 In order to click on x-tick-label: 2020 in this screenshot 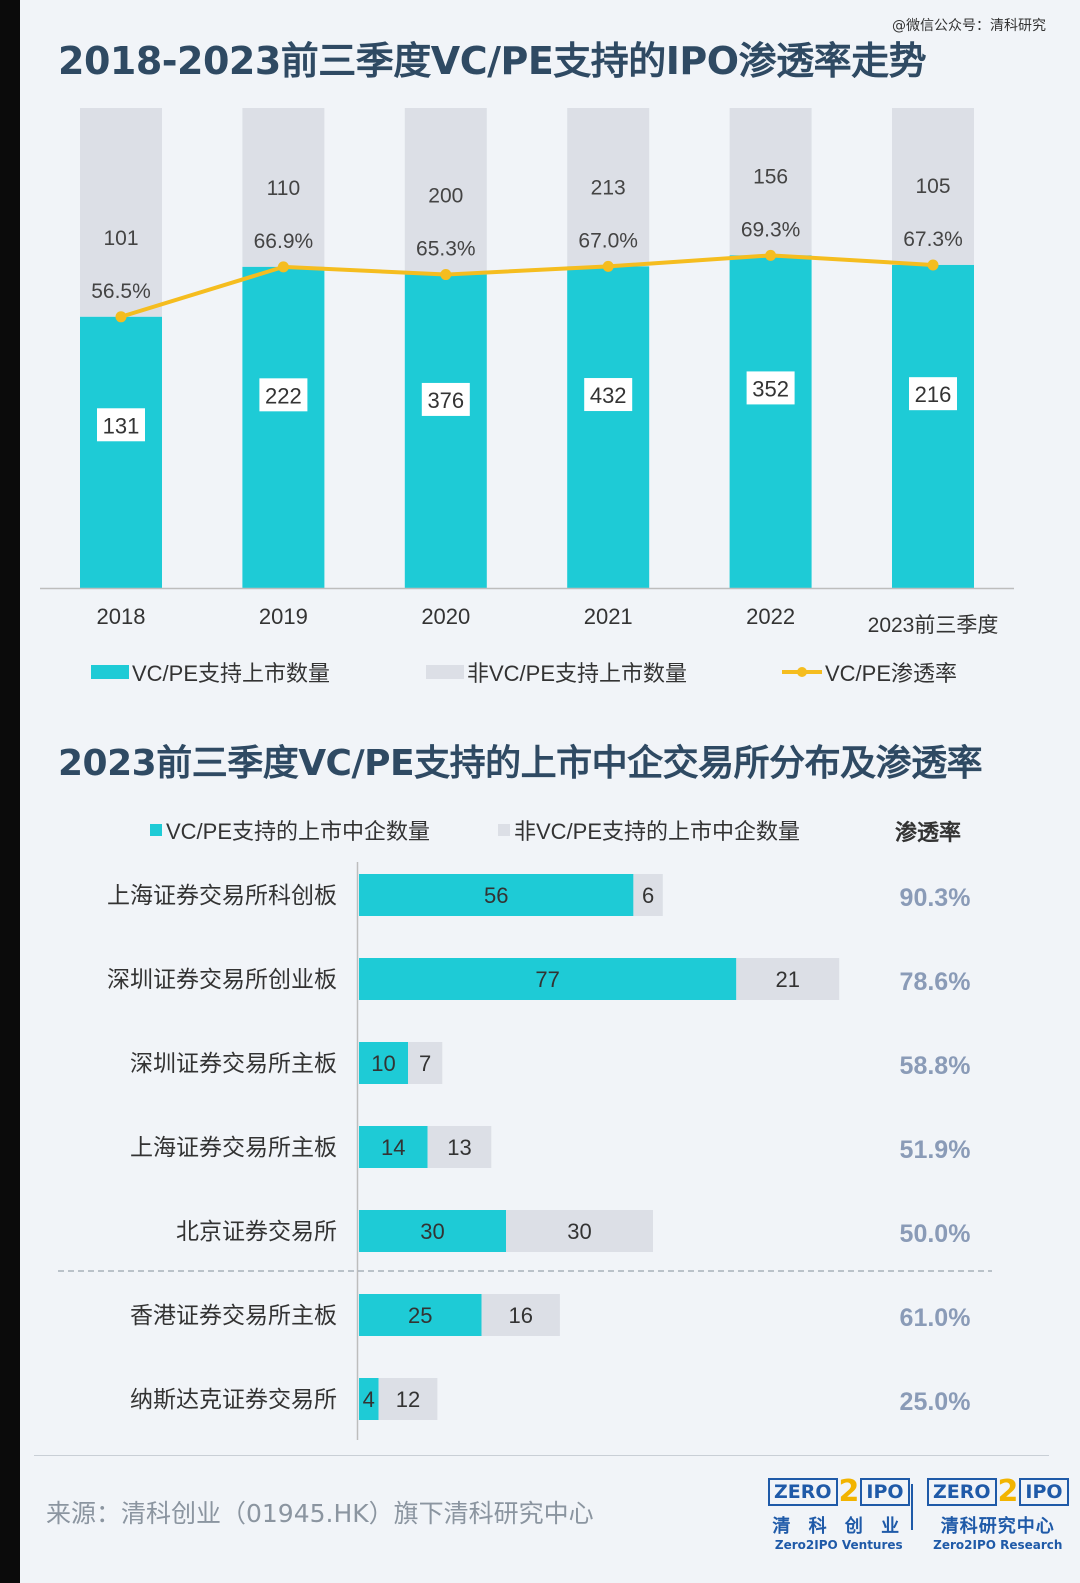, I will do `click(445, 616)`.